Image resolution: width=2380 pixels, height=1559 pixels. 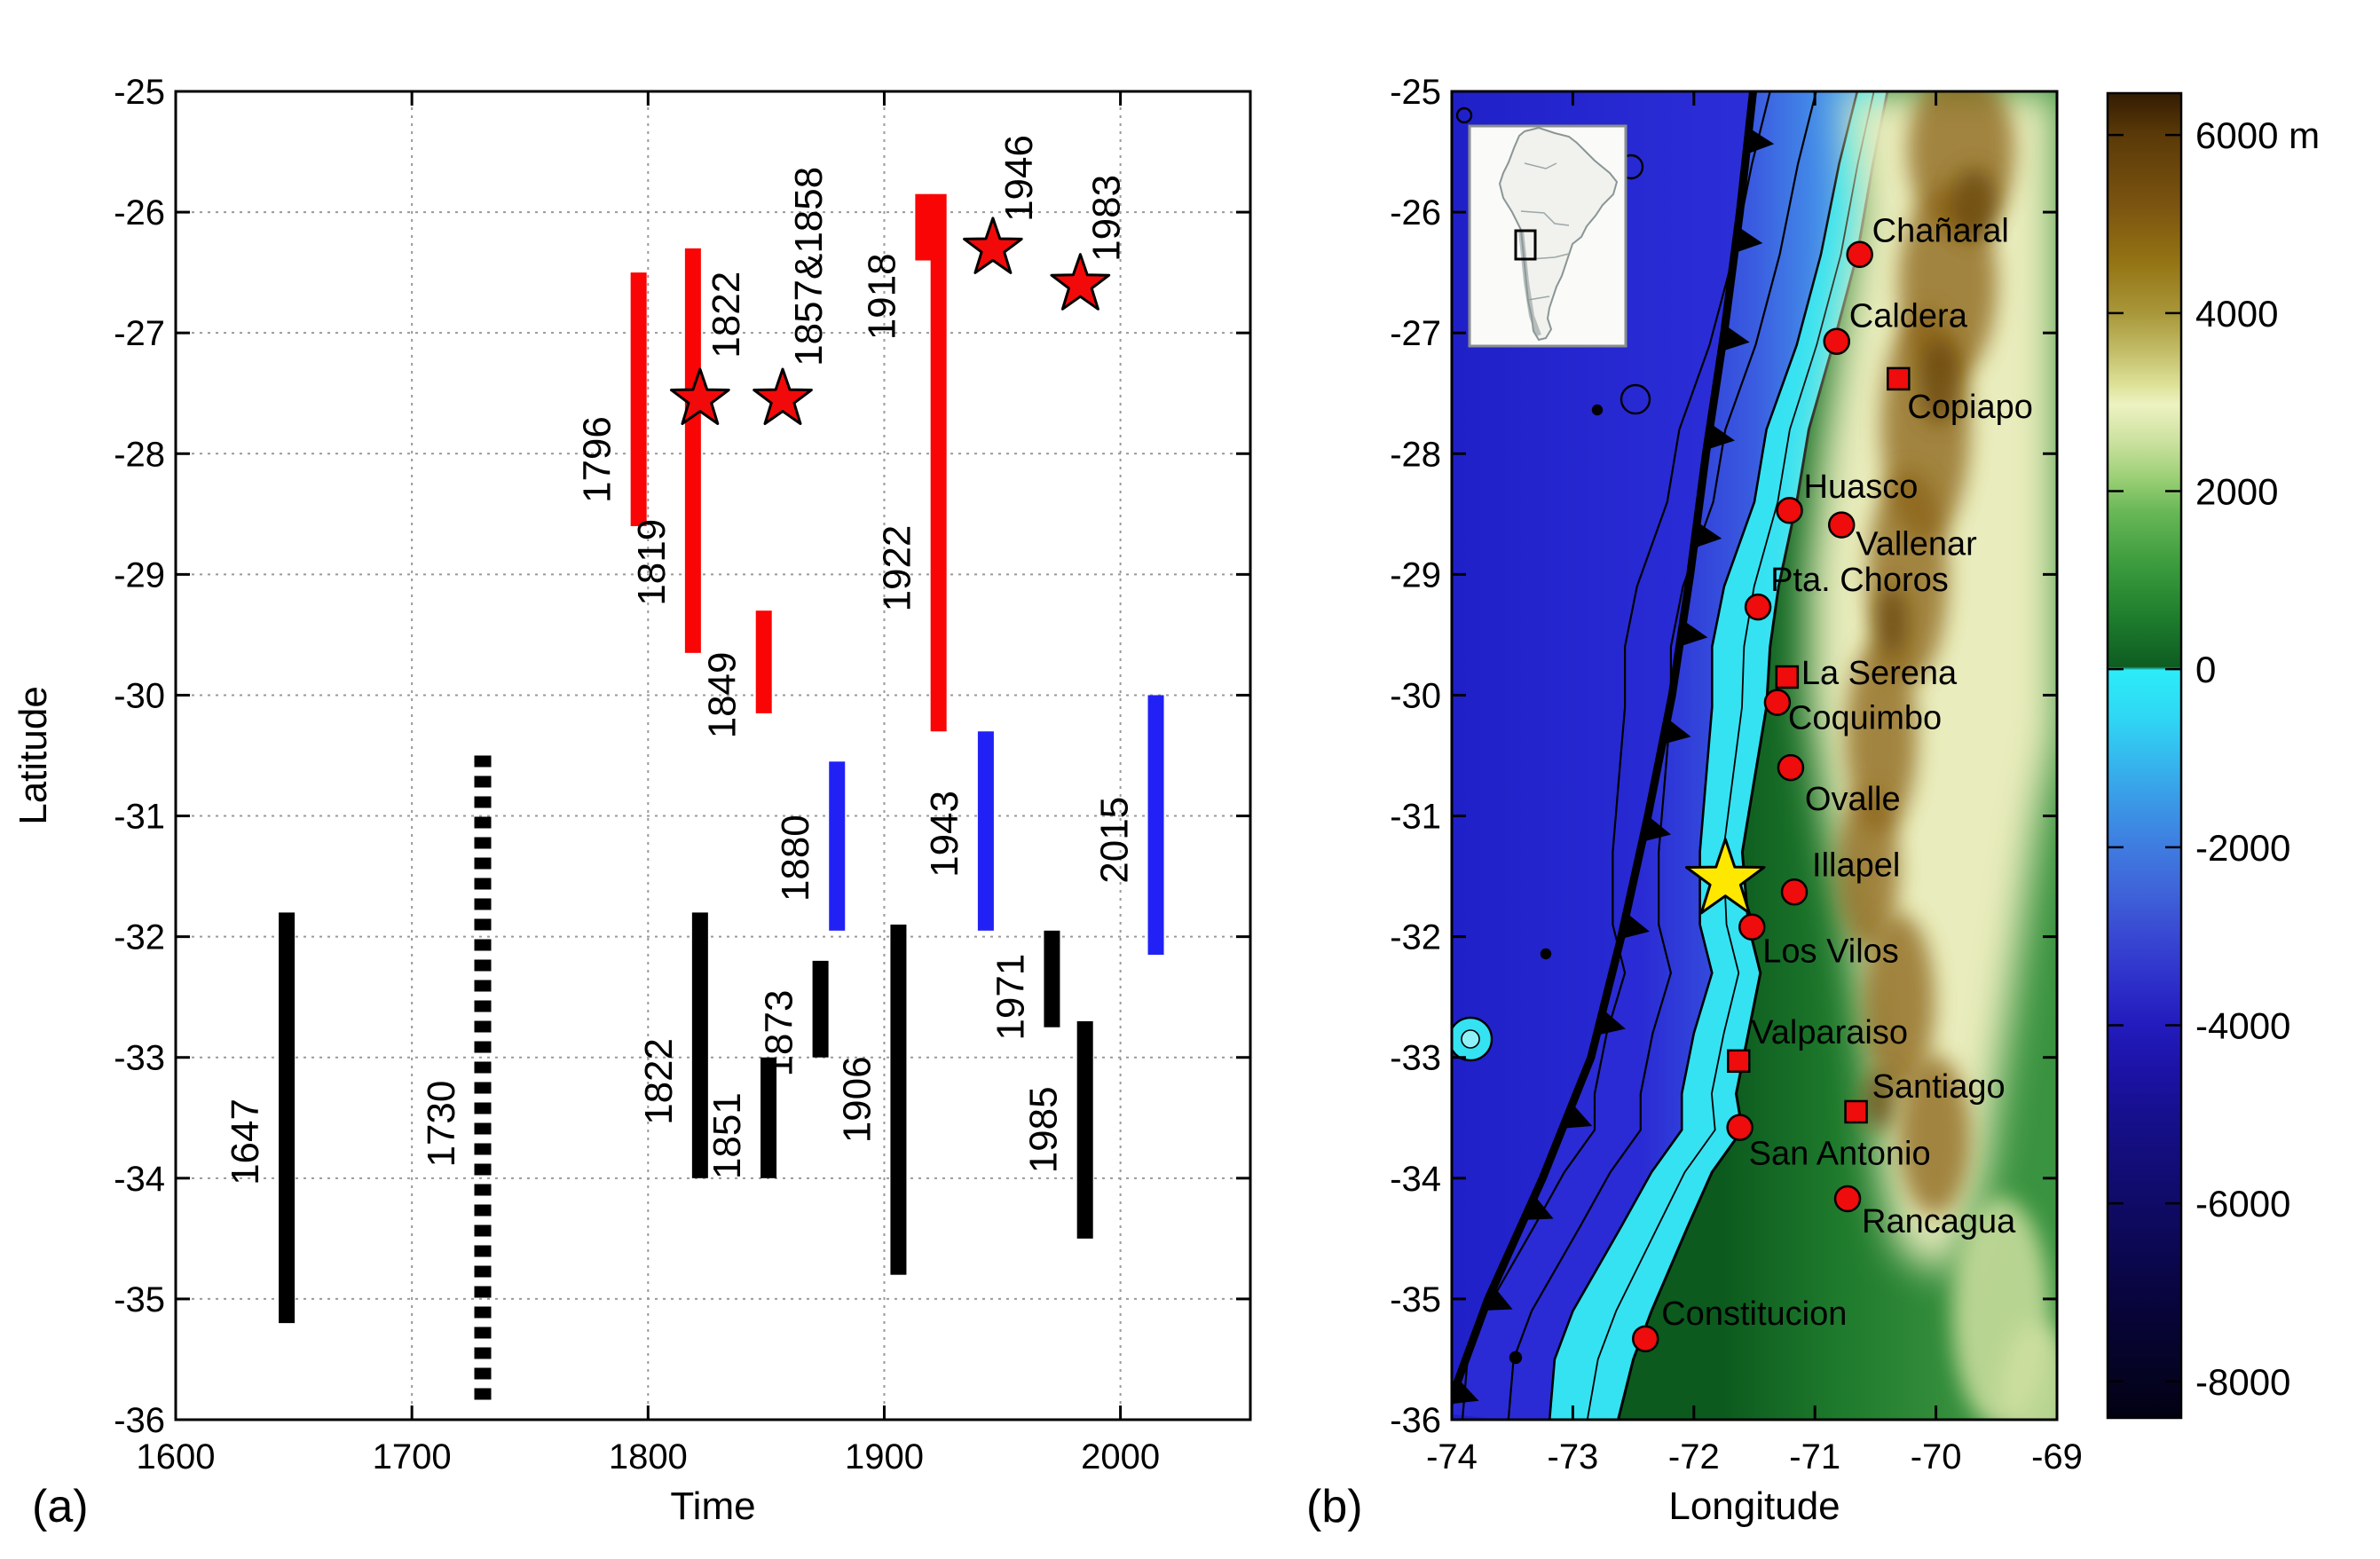 What do you see at coordinates (1752, 927) in the screenshot?
I see `city-marker-los-vilos` at bounding box center [1752, 927].